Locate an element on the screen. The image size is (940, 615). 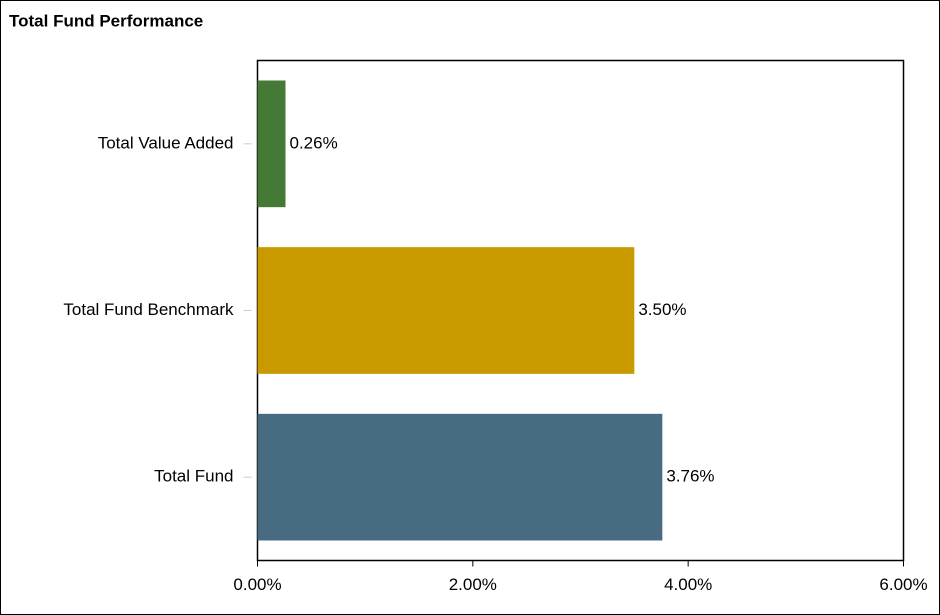
x-tick-label: 0.00% is located at coordinates (257, 584).